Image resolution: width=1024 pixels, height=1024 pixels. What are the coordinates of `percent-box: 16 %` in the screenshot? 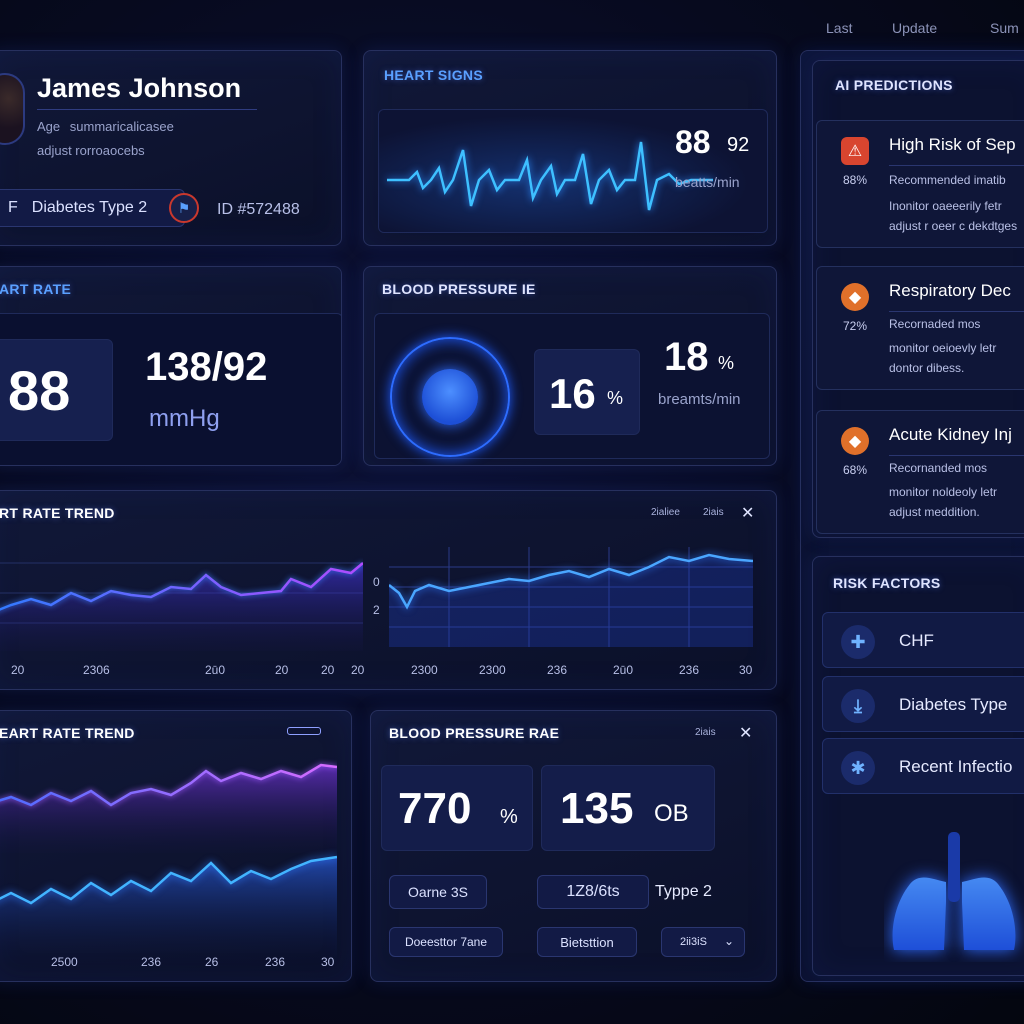 It's located at (587, 392).